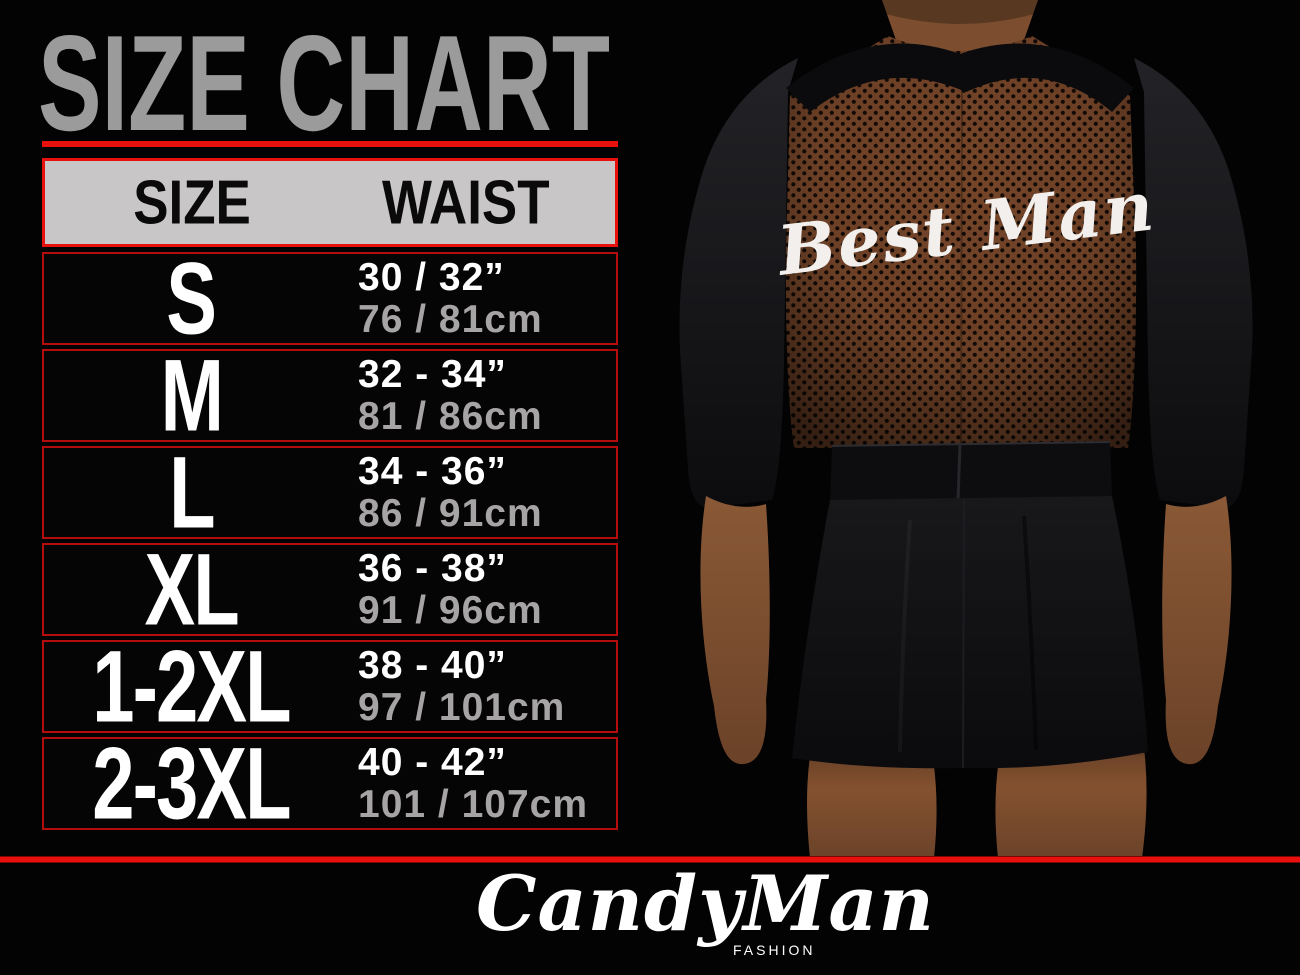 The width and height of the screenshot is (1300, 975). I want to click on table-row: L 34 - 36” 86 / 91cm, so click(330, 492).